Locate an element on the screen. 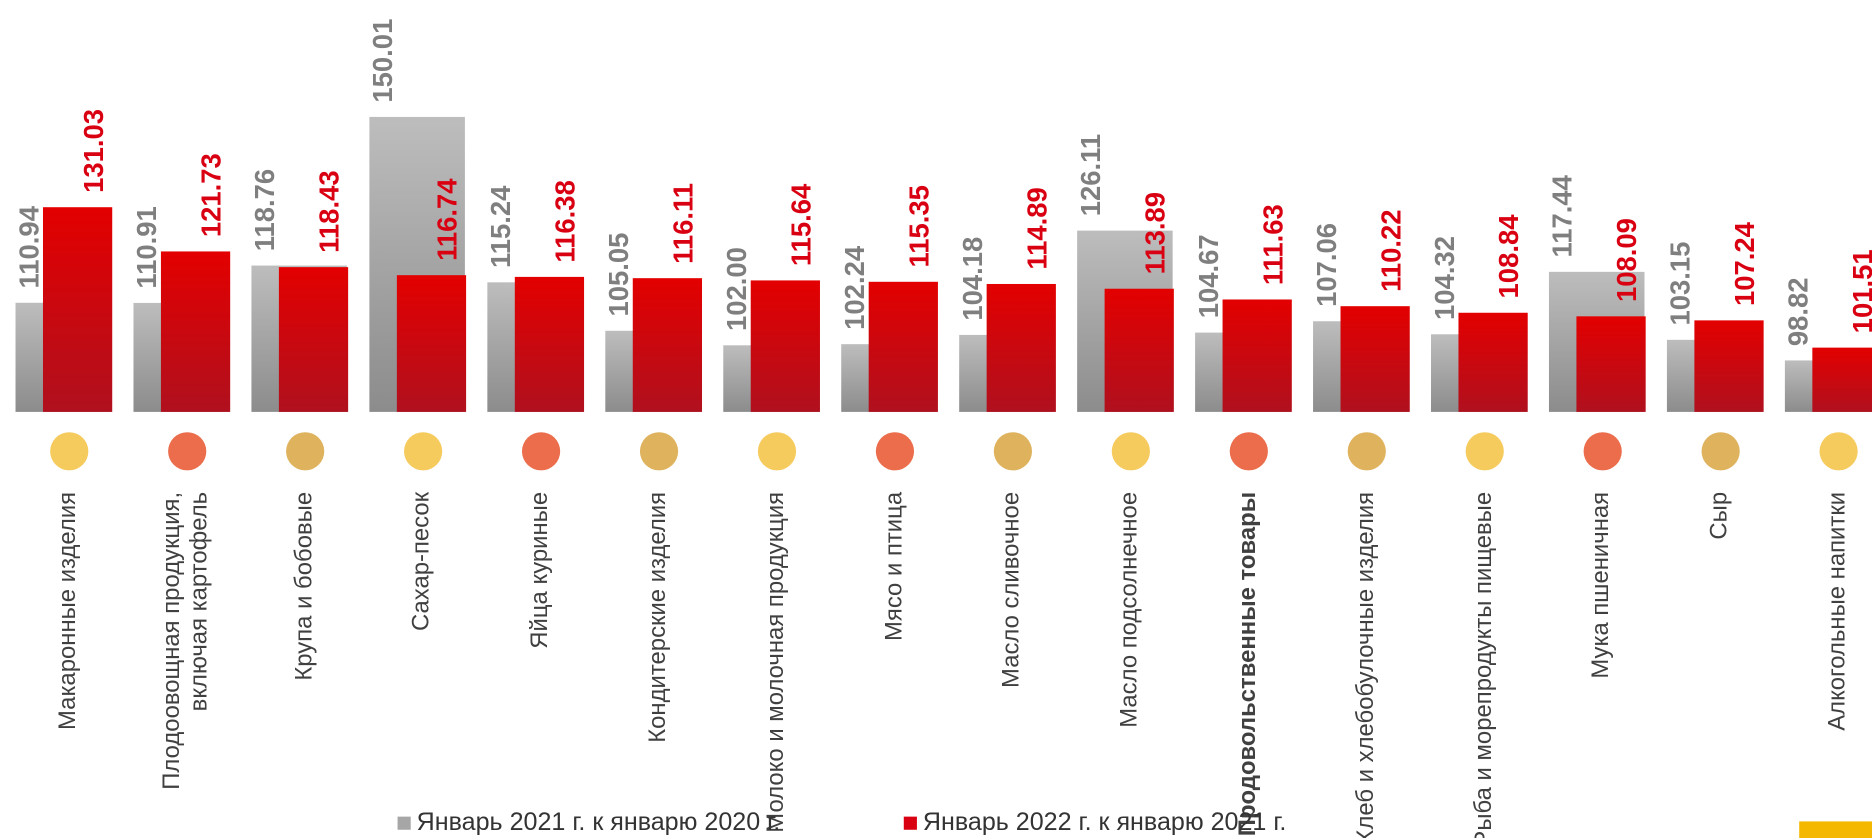 The image size is (1872, 838). value-label: 117.44 is located at coordinates (1562, 215).